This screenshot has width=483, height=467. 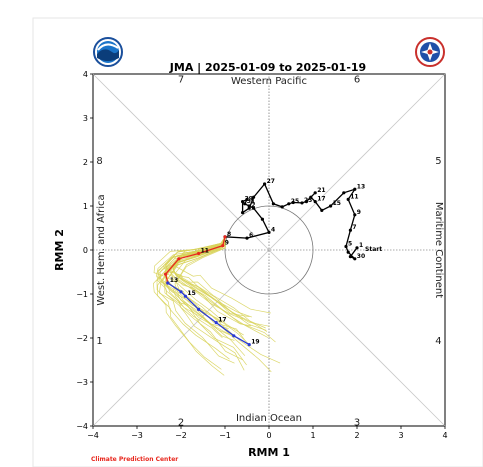 I want to click on y-tick-label: 0, so click(x=85, y=250).